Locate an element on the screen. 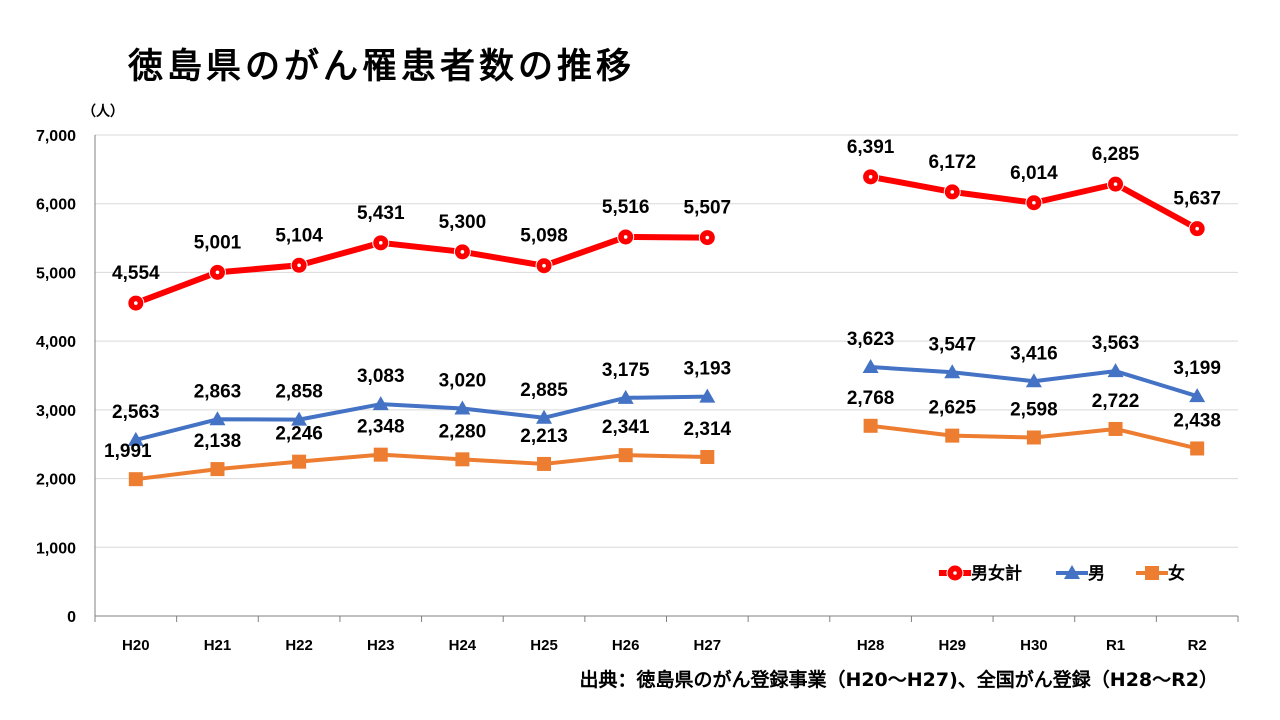  data-label-total: 5,104 is located at coordinates (299, 235).